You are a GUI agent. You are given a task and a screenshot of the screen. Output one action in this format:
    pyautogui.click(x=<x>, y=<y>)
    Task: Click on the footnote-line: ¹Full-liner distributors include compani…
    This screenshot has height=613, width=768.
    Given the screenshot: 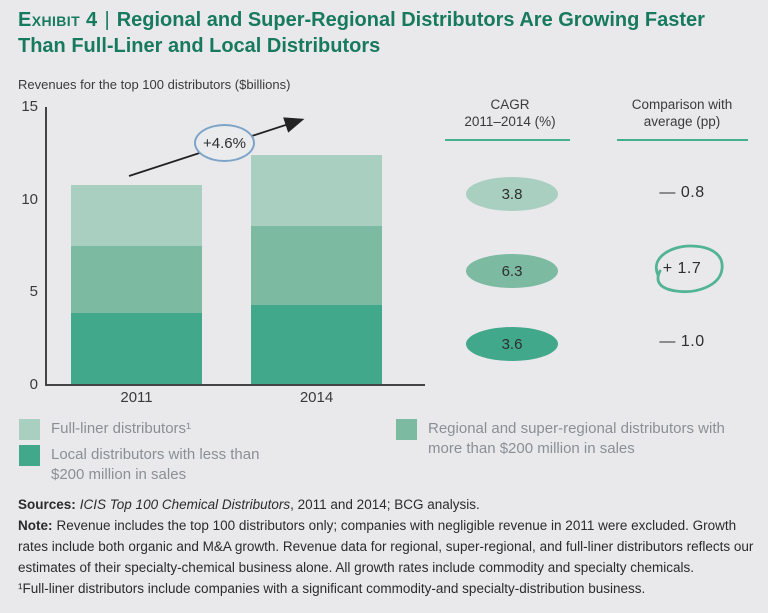 What is the action you would take?
    pyautogui.click(x=332, y=589)
    